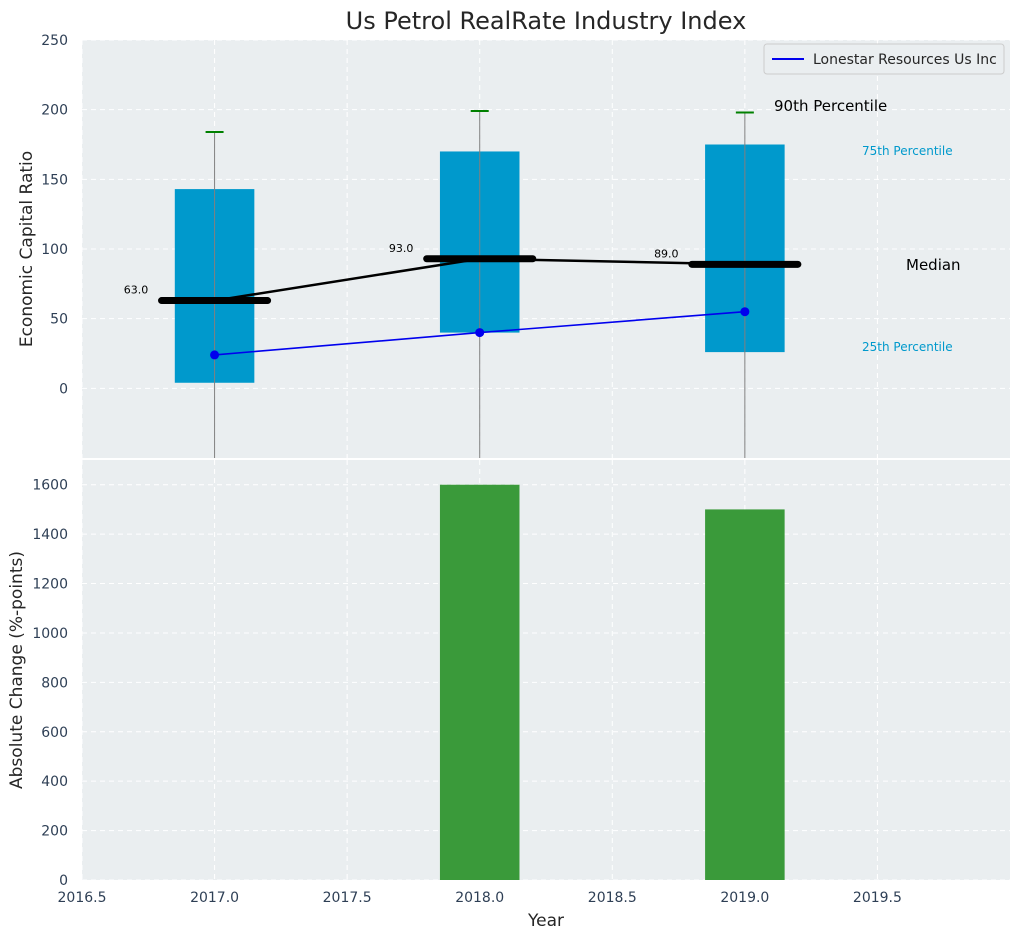  What do you see at coordinates (612, 682) in the screenshot?
I see `change-bars` at bounding box center [612, 682].